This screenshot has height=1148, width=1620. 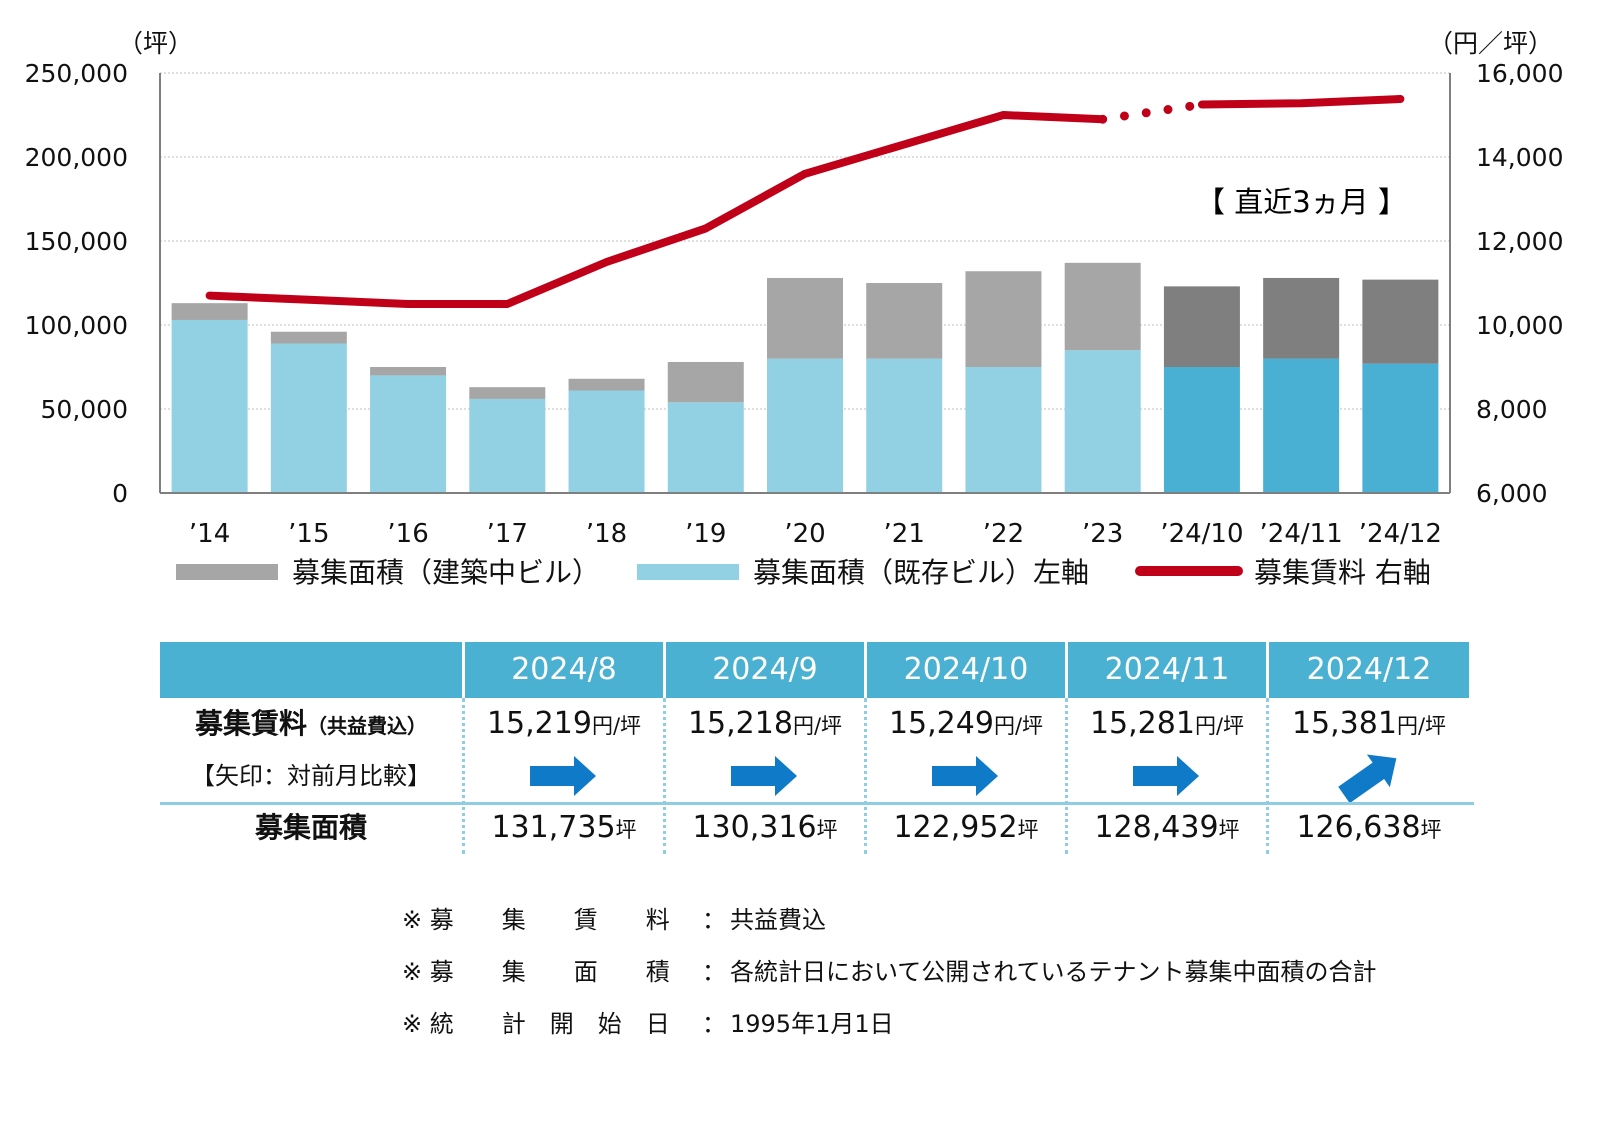 What do you see at coordinates (250, 723) in the screenshot?
I see `rent-label: 募集賃料` at bounding box center [250, 723].